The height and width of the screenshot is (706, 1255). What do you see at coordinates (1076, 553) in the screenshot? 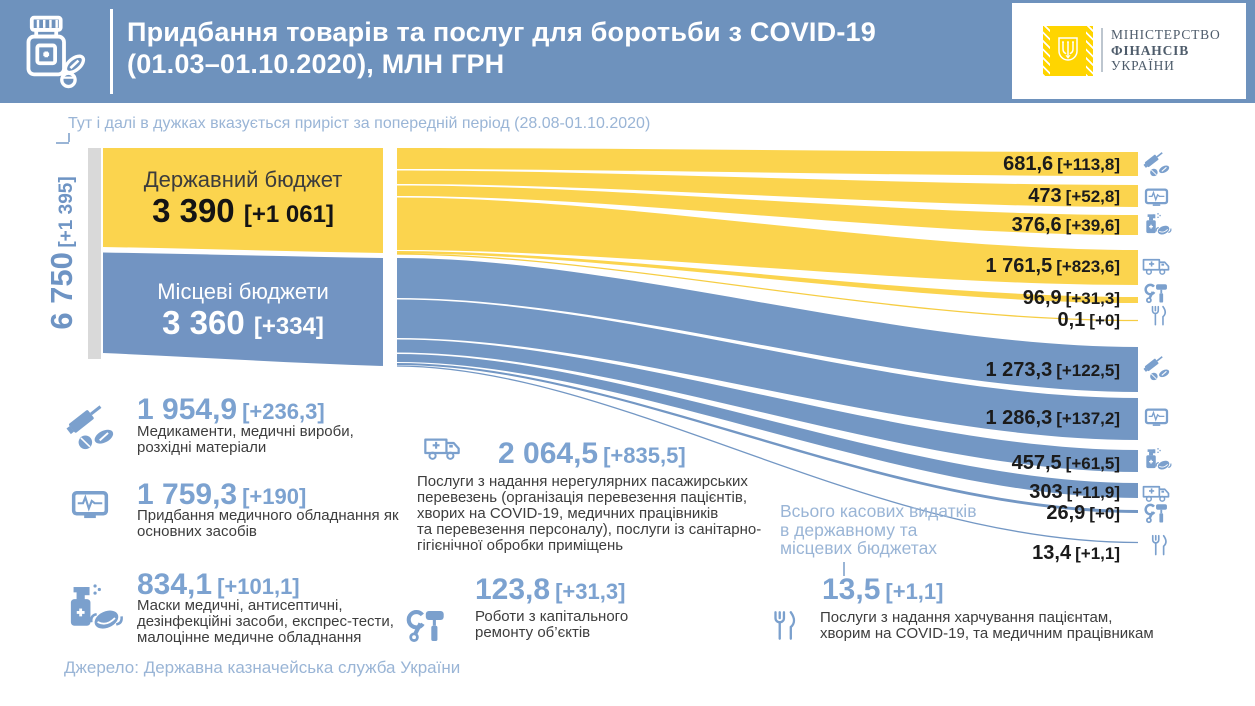
I see `flow-value-local-food: 13,4 [+1,1]` at bounding box center [1076, 553].